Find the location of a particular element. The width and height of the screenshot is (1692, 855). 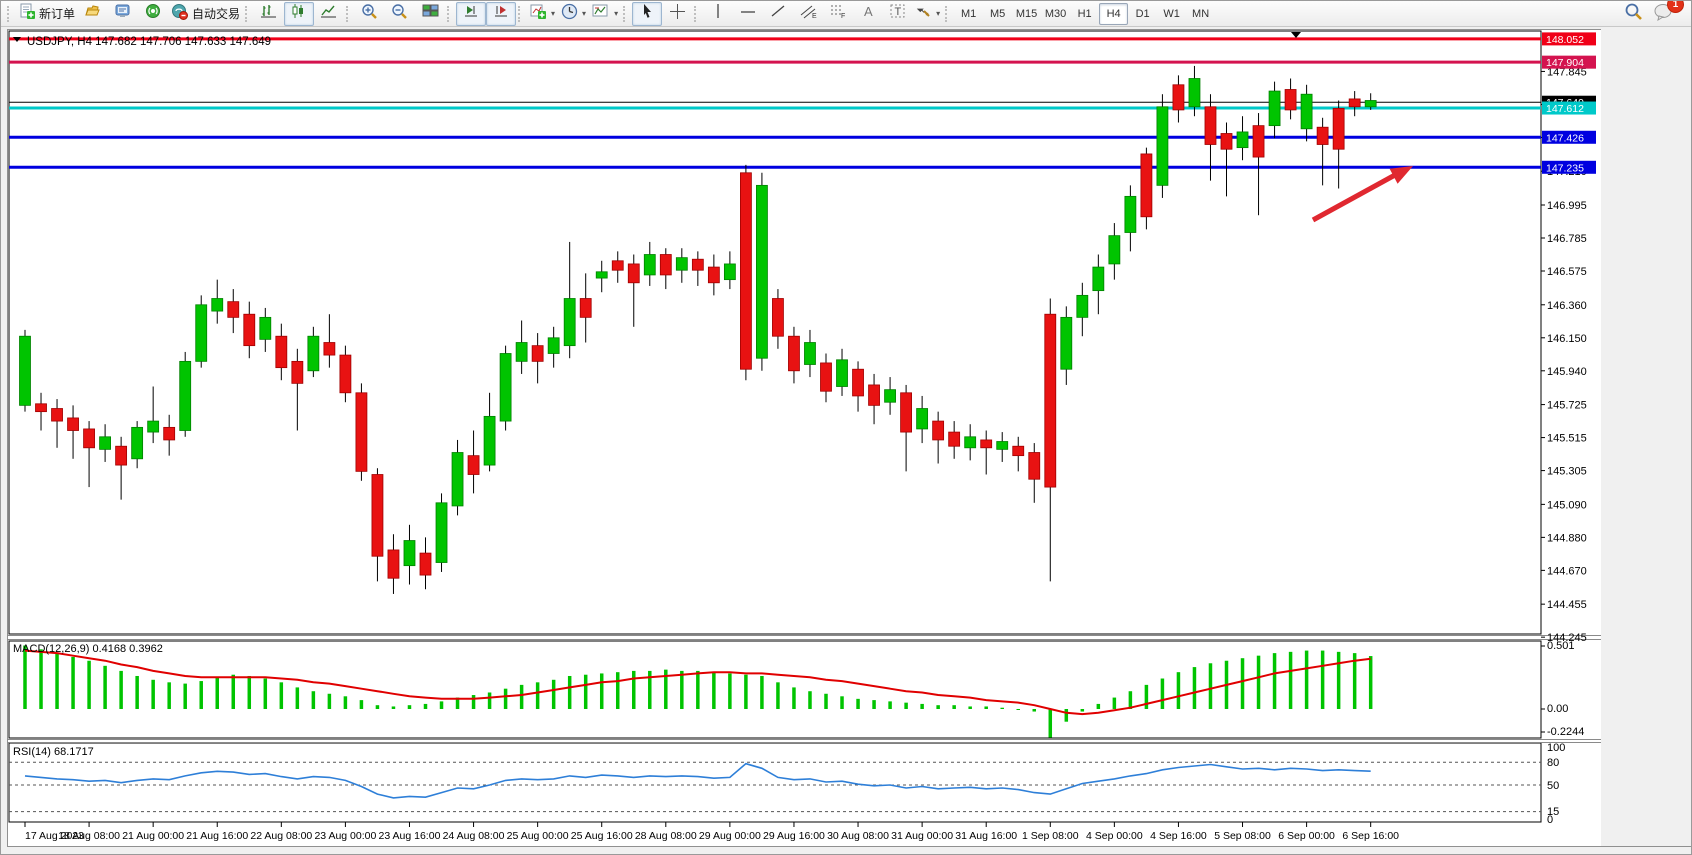

zoom-in-button is located at coordinates (370, 14).